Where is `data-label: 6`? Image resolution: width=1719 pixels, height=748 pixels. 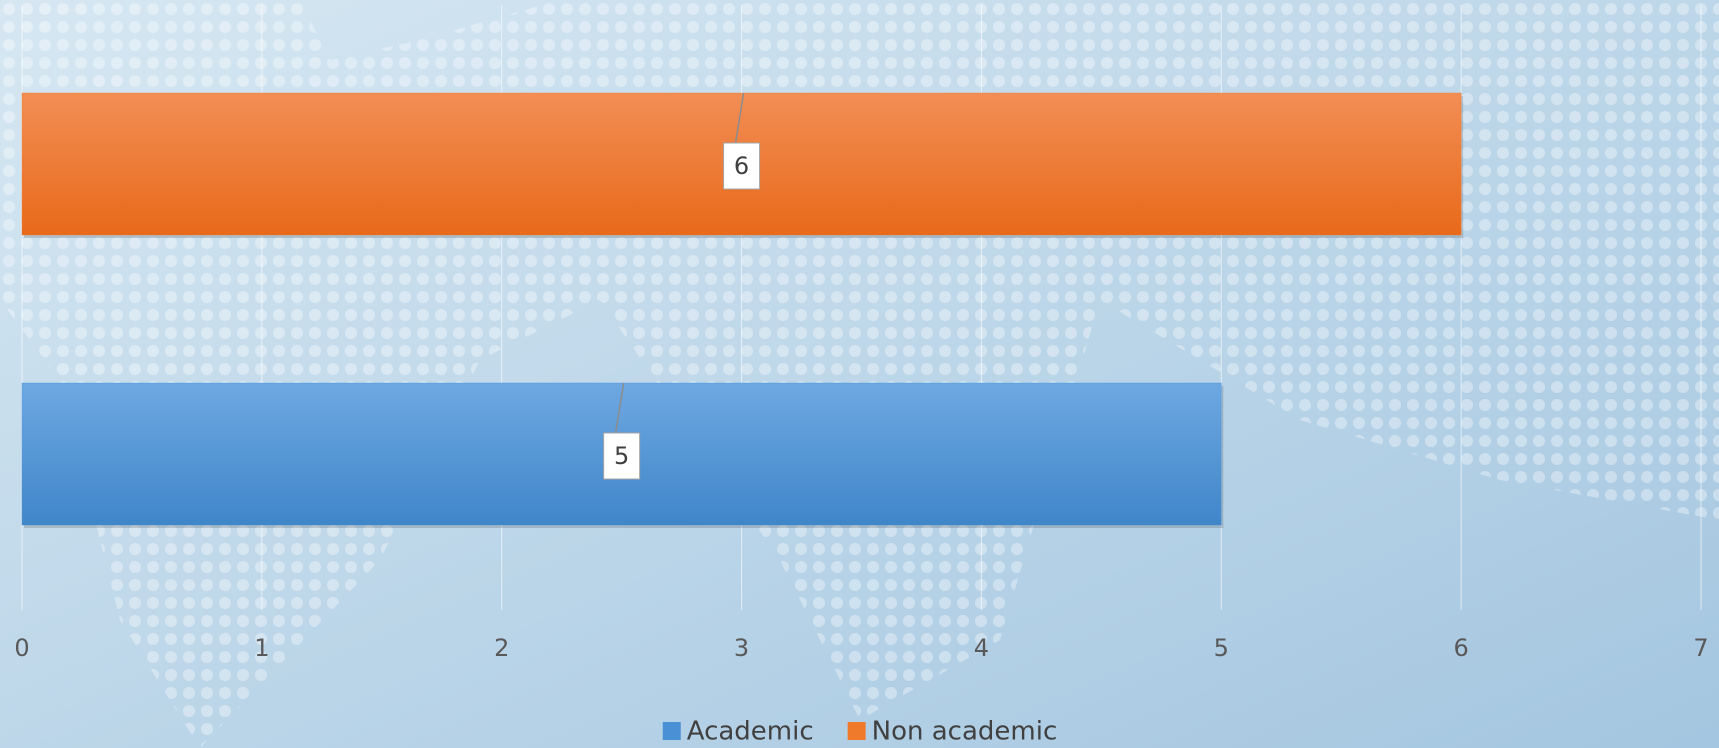
data-label: 6 is located at coordinates (741, 166).